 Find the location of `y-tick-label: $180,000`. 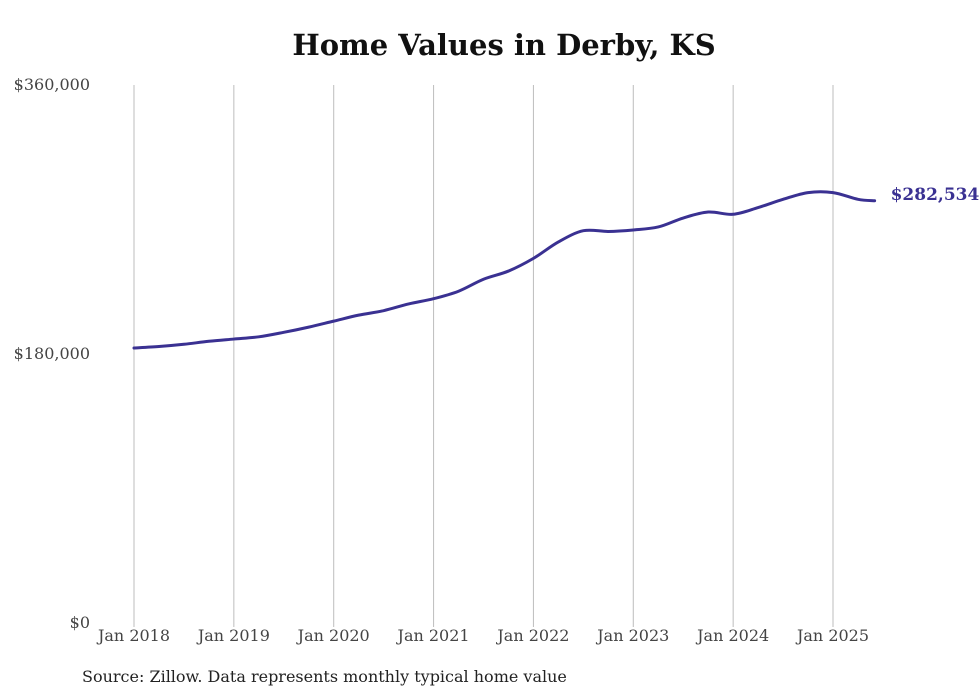

y-tick-label: $180,000 is located at coordinates (52, 353).